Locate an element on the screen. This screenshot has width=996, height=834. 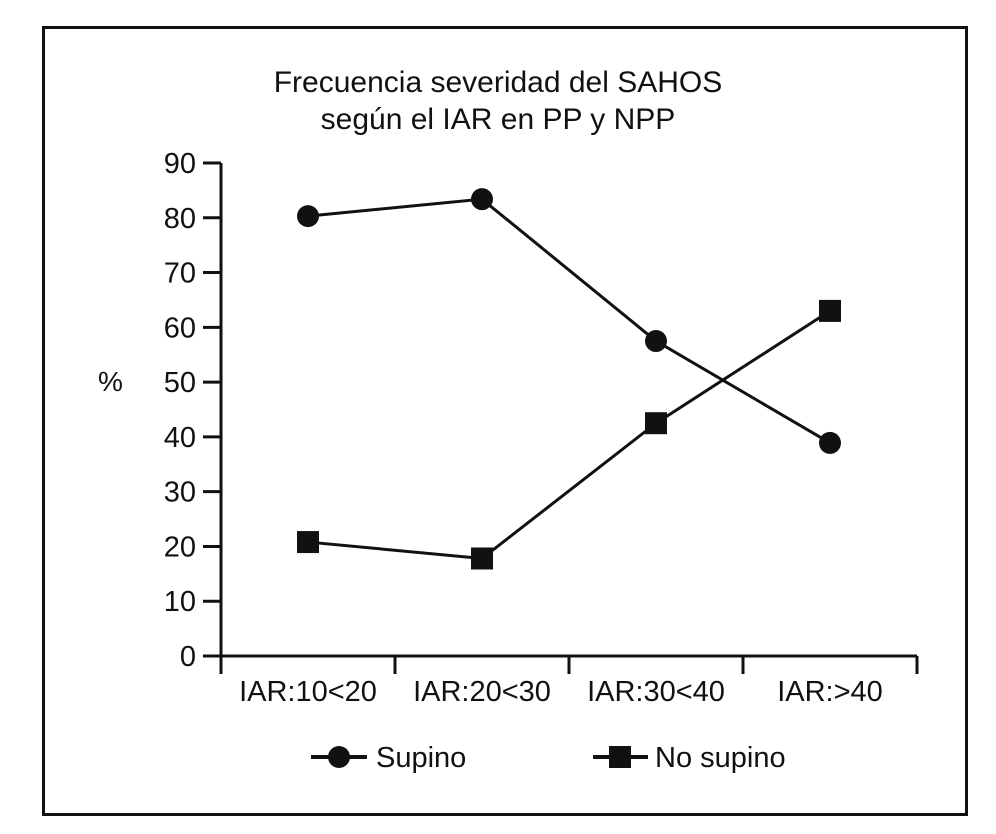
y-tick-label-70: 70 is located at coordinates (180, 274).